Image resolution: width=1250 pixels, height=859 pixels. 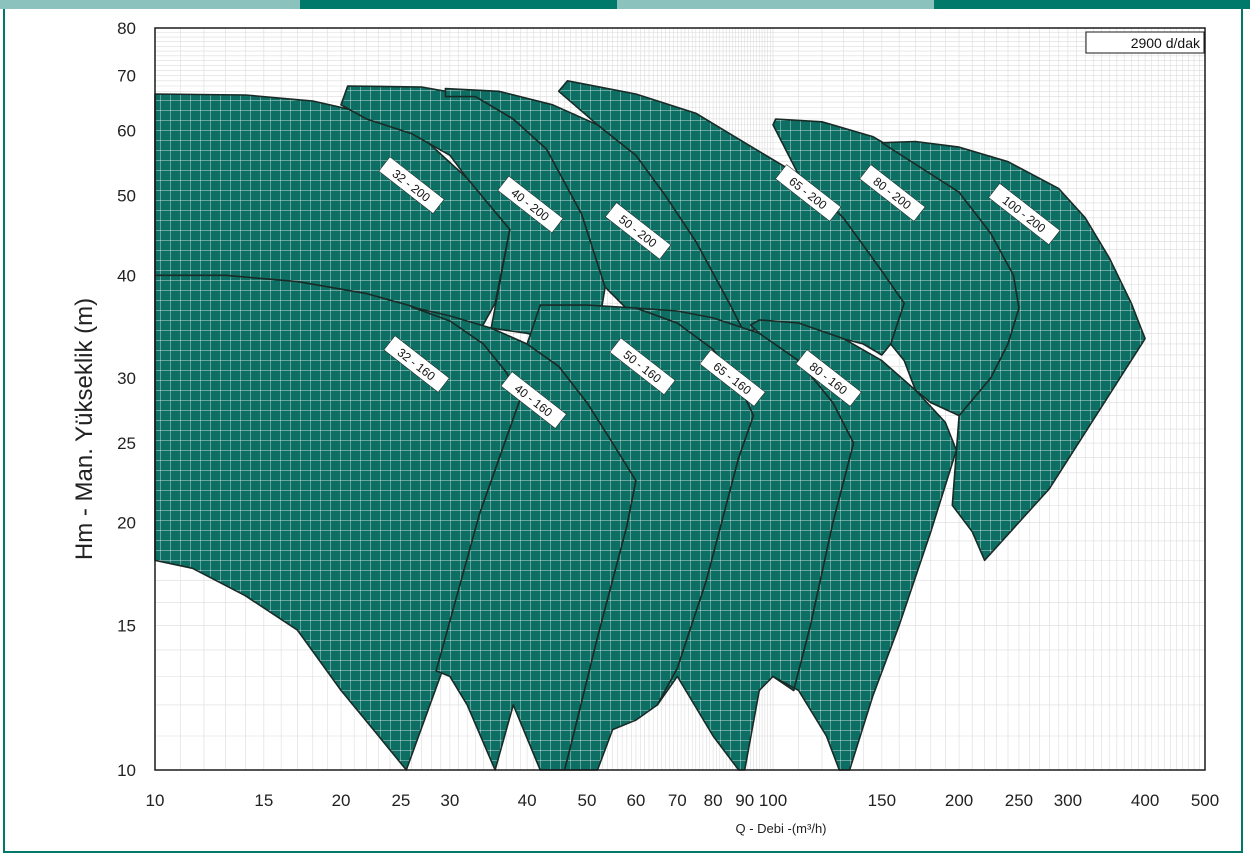 I want to click on x-tick-label: 500, so click(x=1205, y=800).